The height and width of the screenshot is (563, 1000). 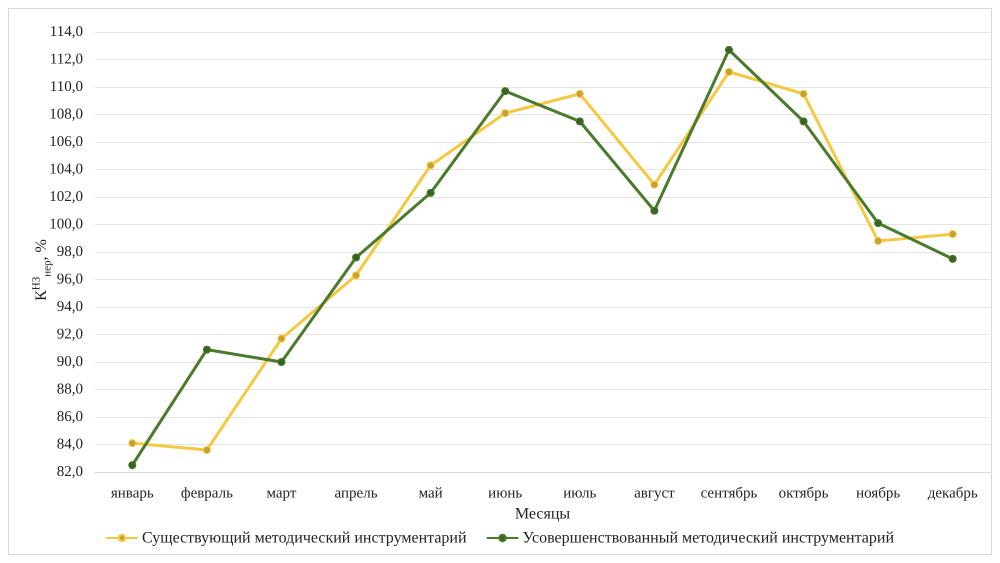 What do you see at coordinates (66, 224) in the screenshot?
I see `y-tick-label: 100,0` at bounding box center [66, 224].